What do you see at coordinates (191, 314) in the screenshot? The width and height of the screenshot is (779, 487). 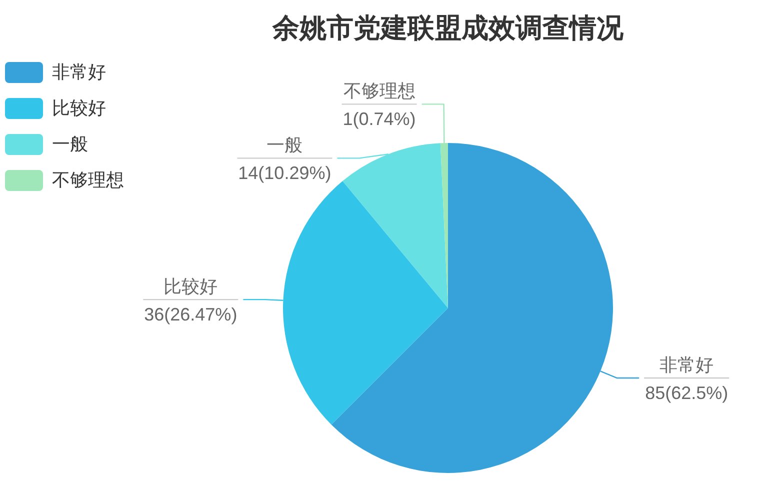 I see `data-label: 36(26.47%)` at bounding box center [191, 314].